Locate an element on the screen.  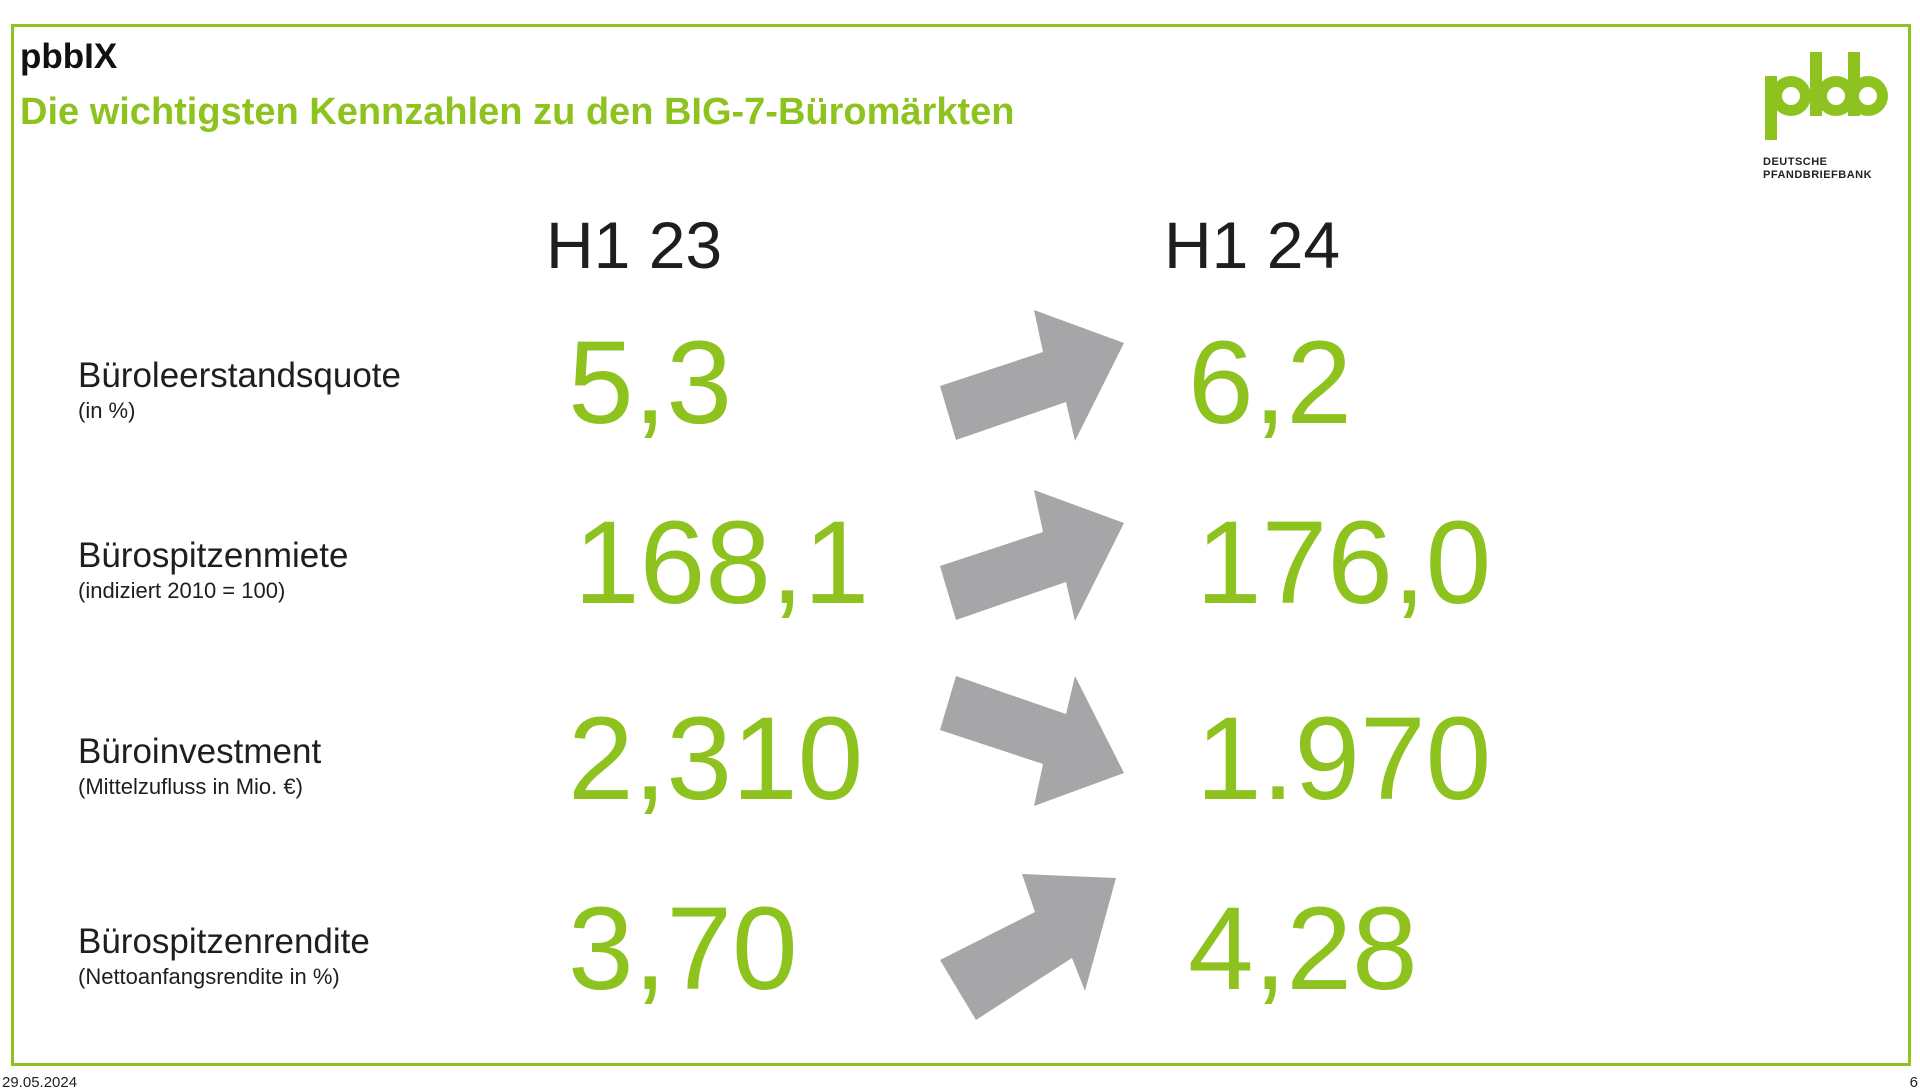
value-h1-23: 3,70 is located at coordinates (683, 949).